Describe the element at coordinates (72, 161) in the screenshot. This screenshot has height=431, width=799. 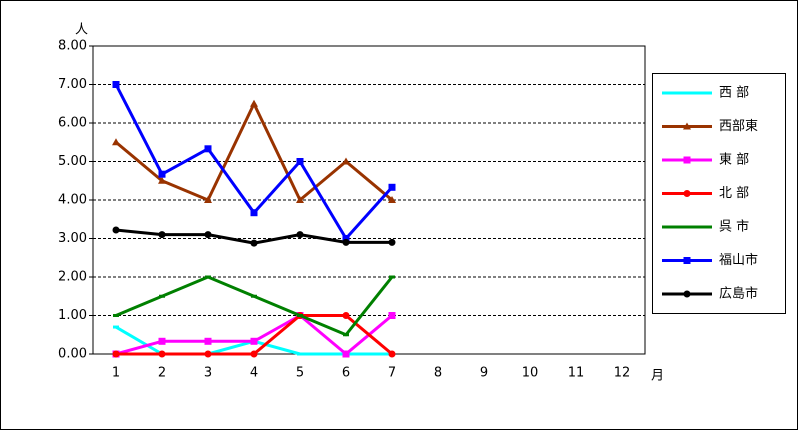
I see `y-tick-label: 5.00` at that location.